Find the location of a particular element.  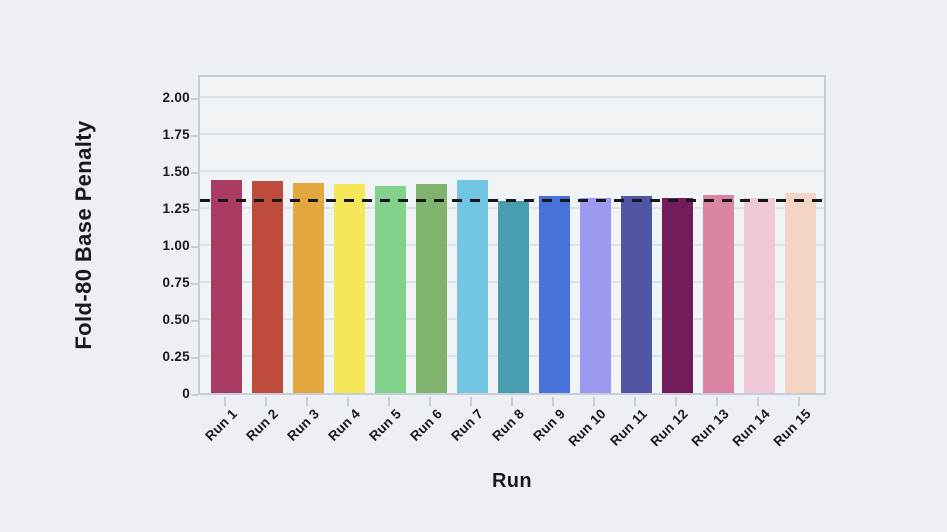

x-tick-label: Run 15 is located at coordinates (792, 428).